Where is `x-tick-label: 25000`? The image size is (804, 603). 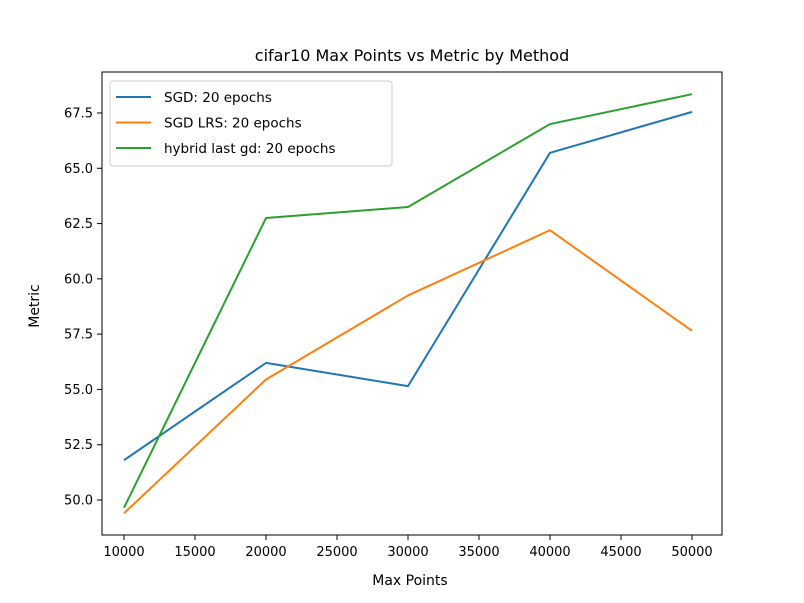 x-tick-label: 25000 is located at coordinates (336, 552).